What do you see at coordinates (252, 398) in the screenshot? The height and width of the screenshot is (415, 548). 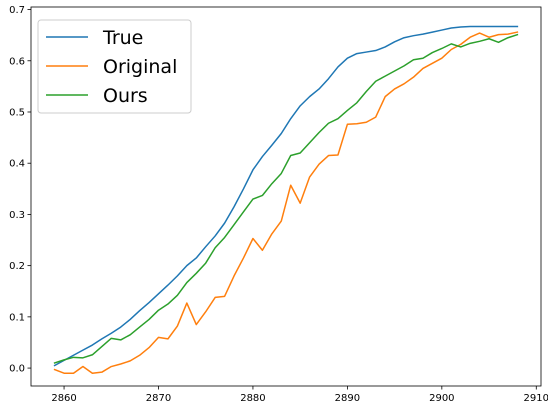 I see `x-tick-label: 2880` at bounding box center [252, 398].